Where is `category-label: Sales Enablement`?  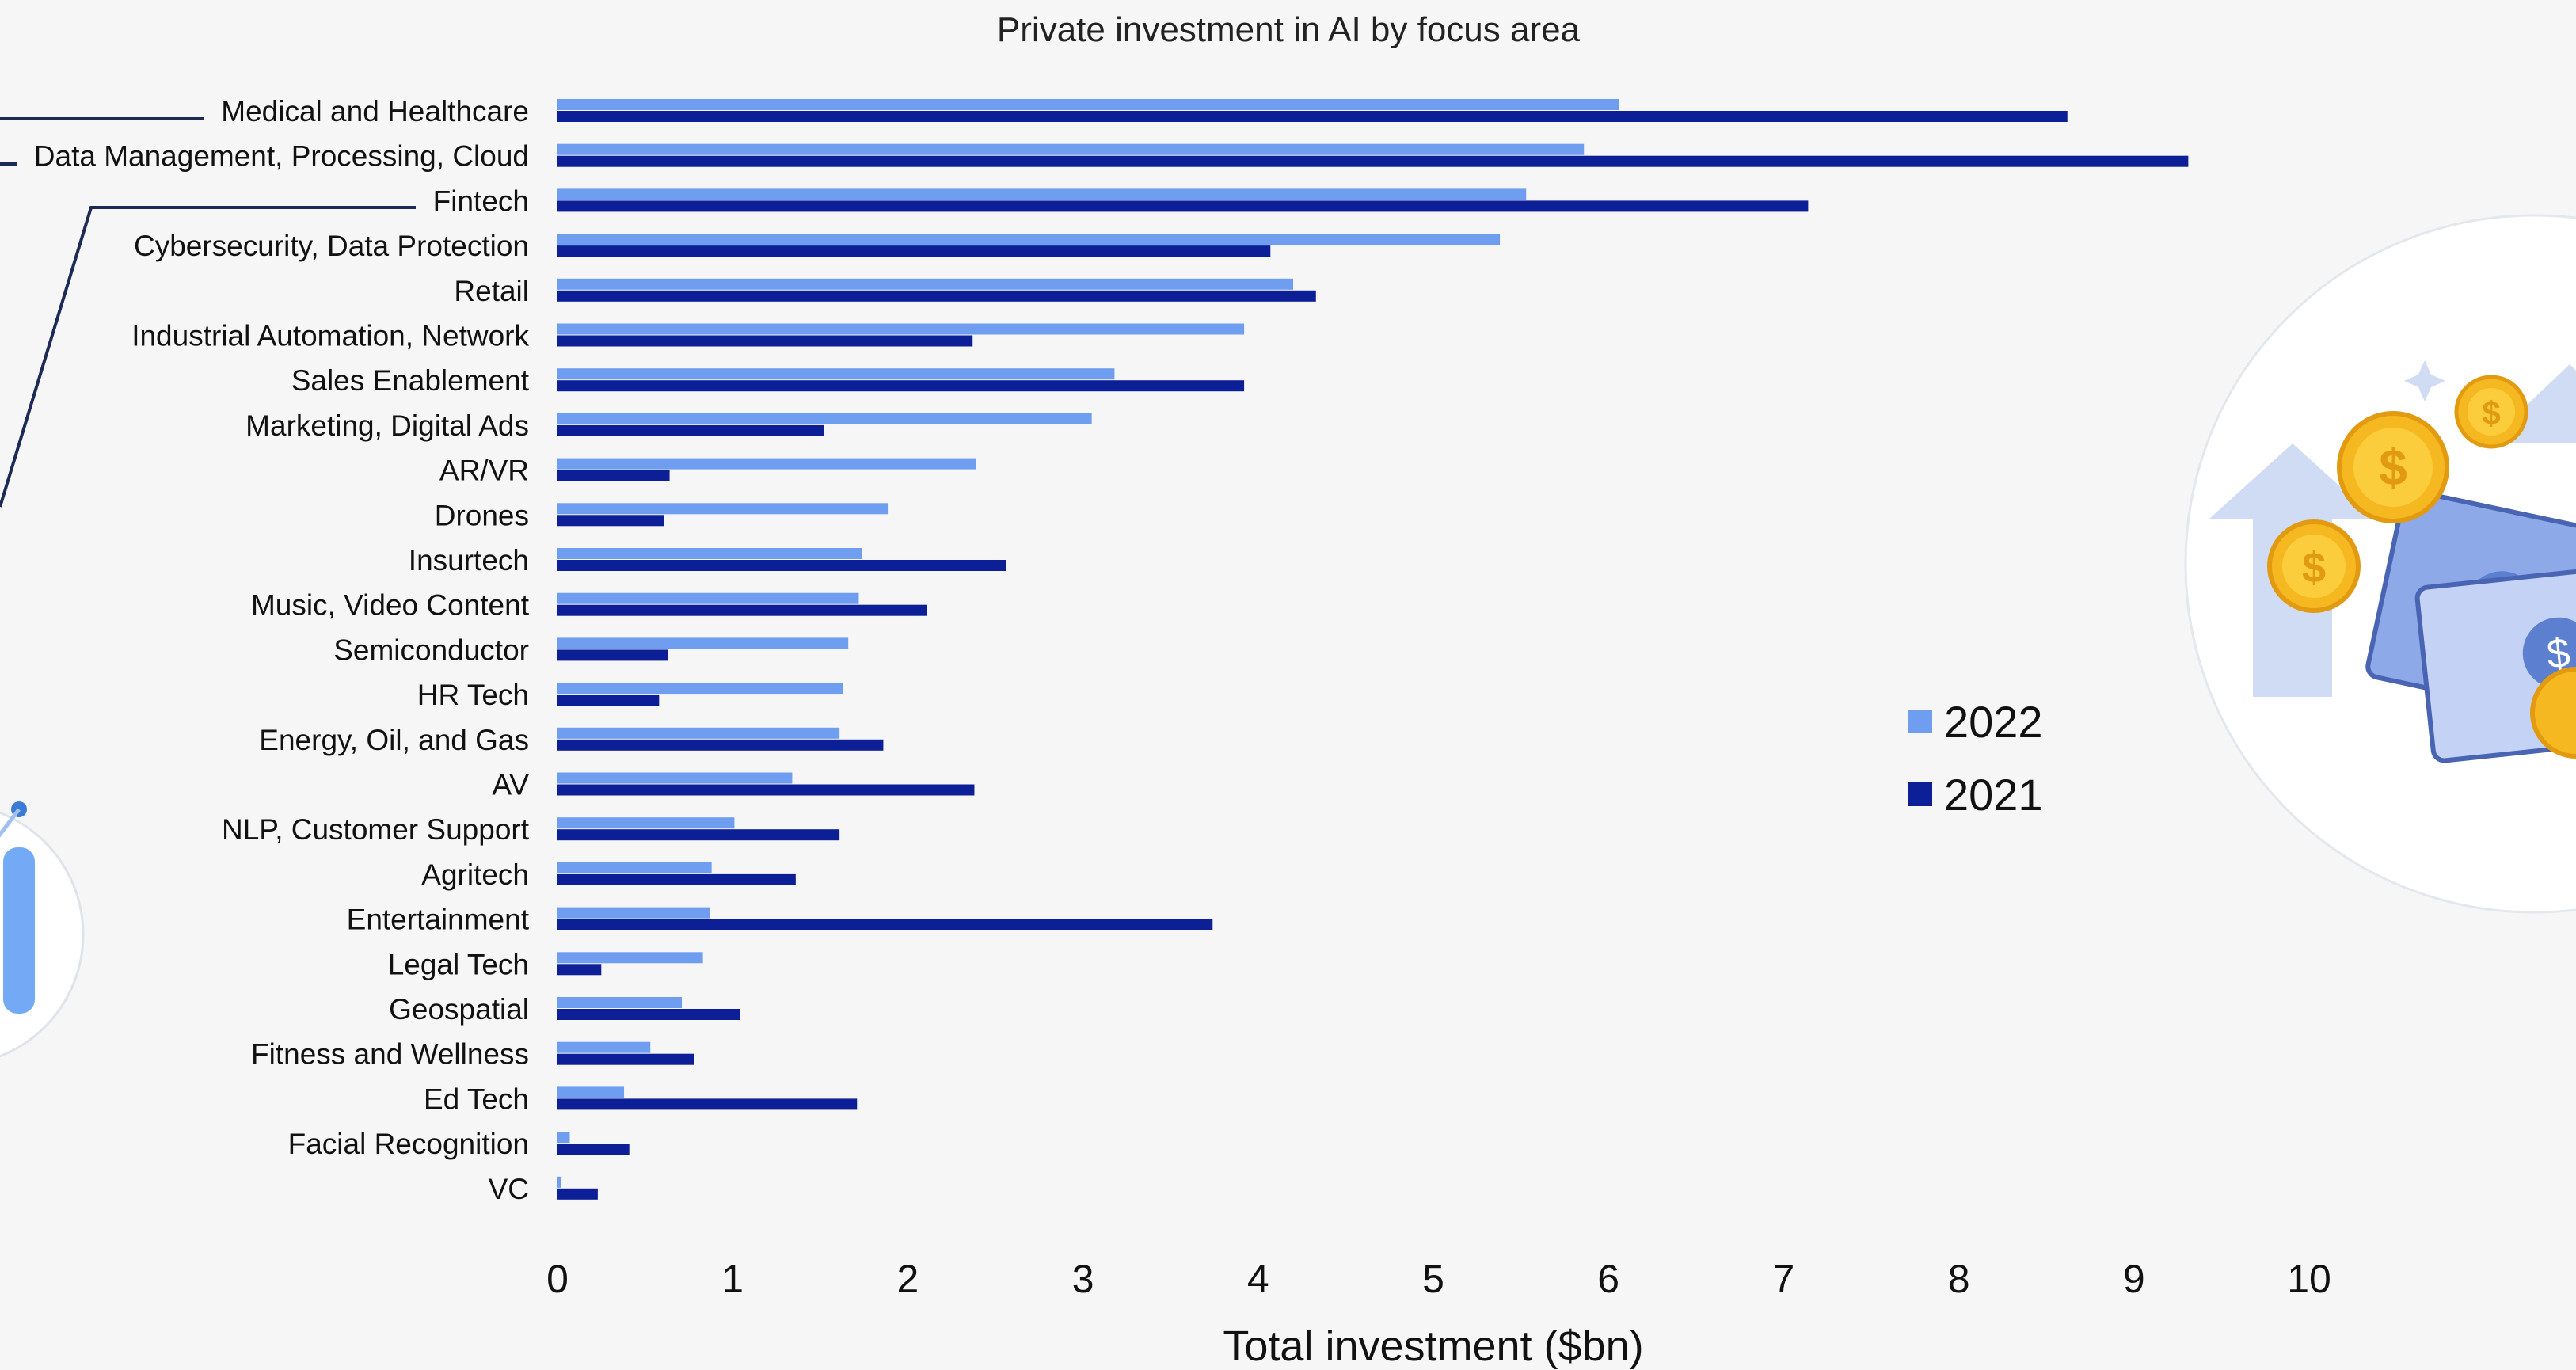 category-label: Sales Enablement is located at coordinates (410, 380).